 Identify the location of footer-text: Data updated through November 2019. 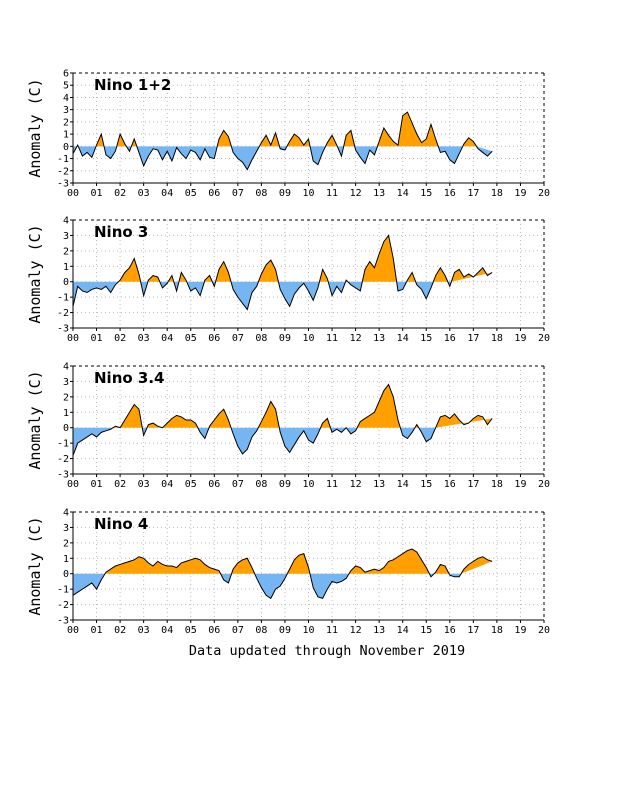
(327, 651).